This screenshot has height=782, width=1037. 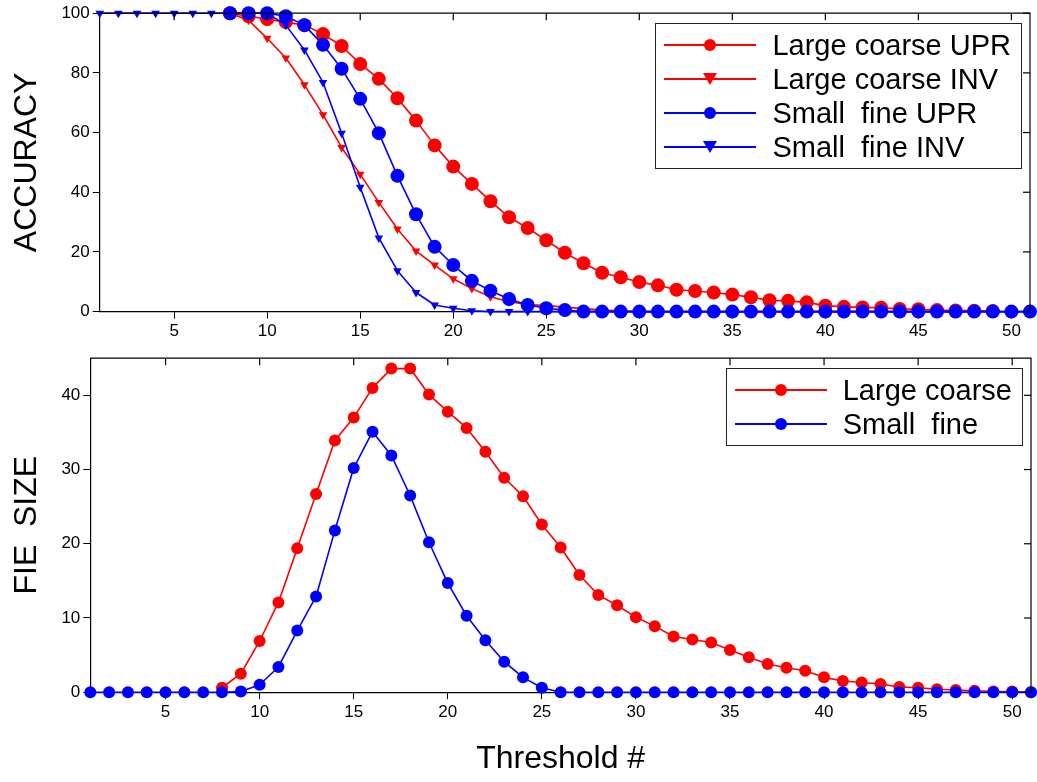 What do you see at coordinates (71, 469) in the screenshot?
I see `y-tick-label: 30` at bounding box center [71, 469].